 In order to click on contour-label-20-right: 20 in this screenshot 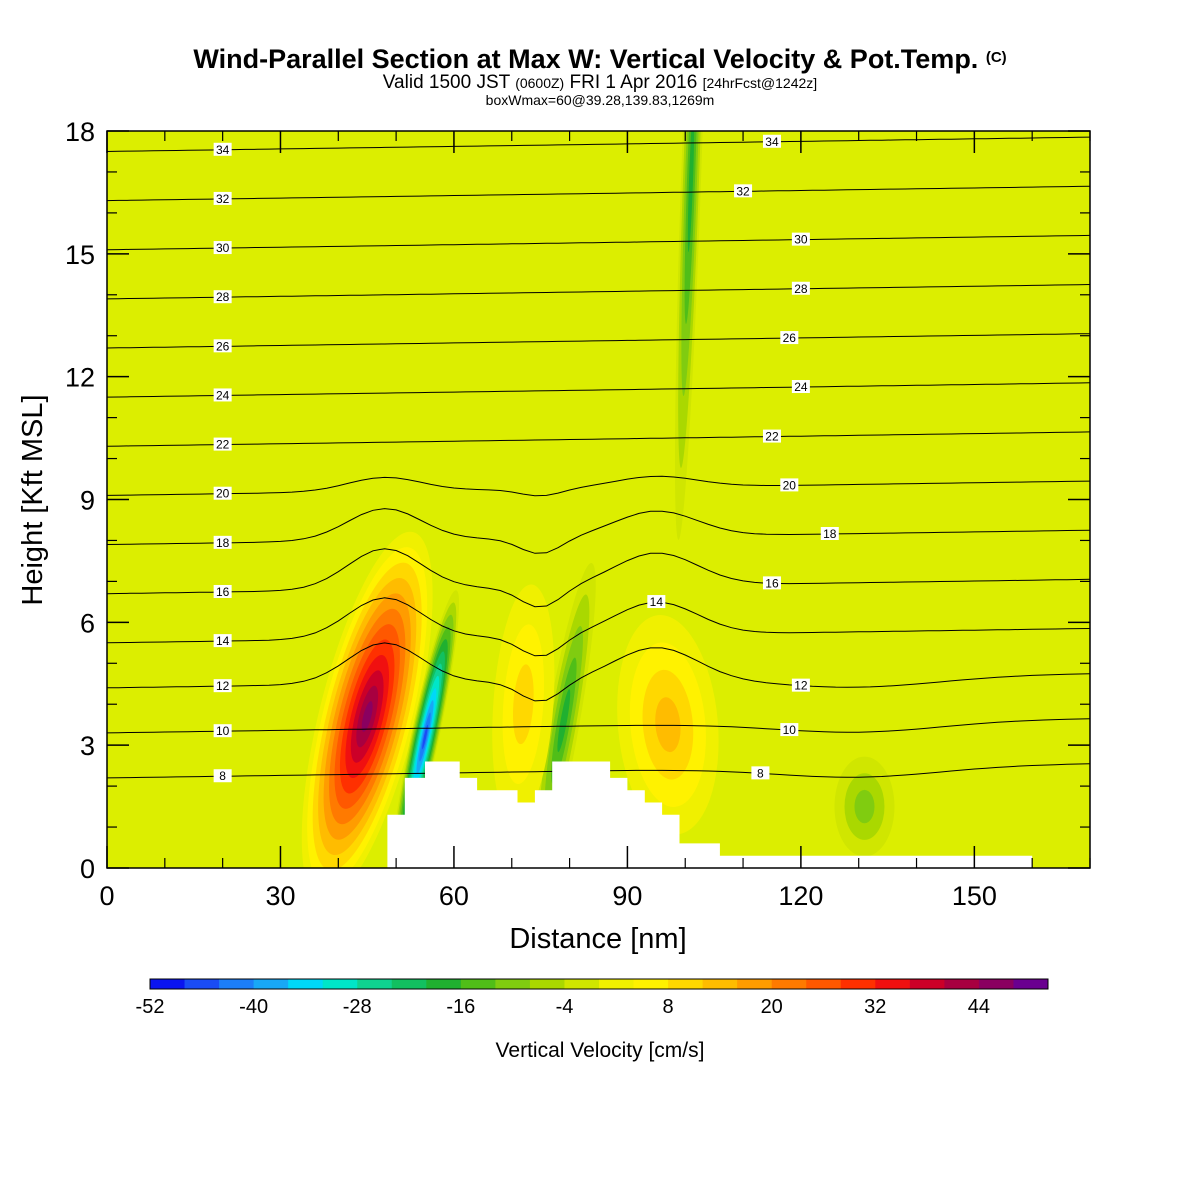, I will do `click(789, 485)`.